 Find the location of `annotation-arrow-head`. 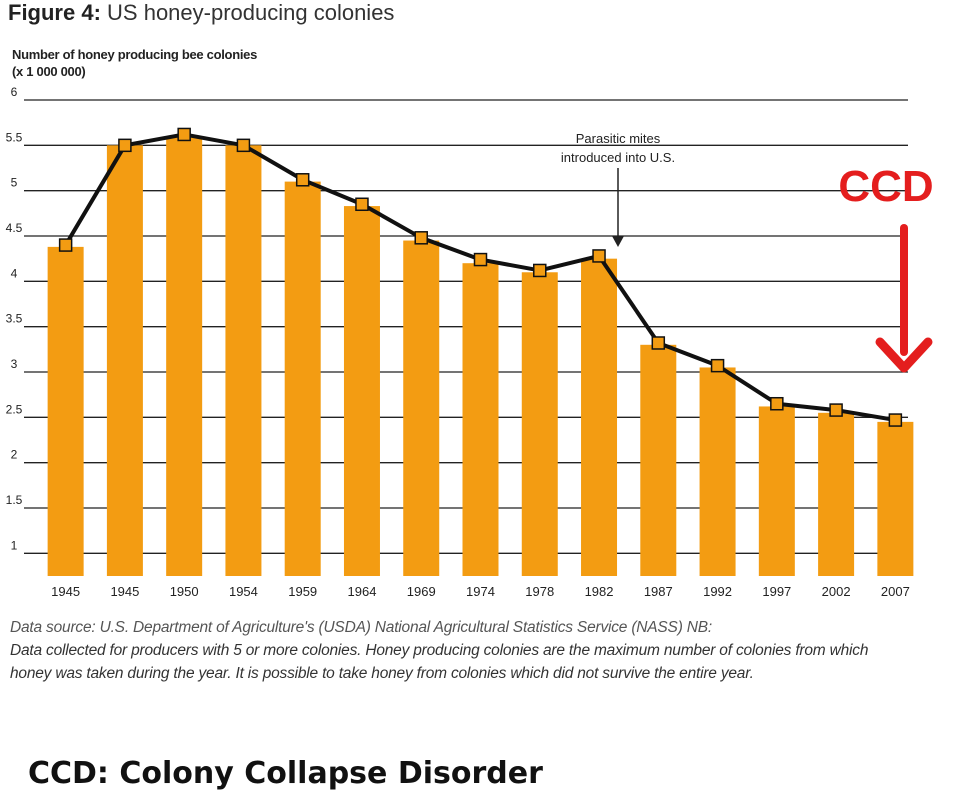

annotation-arrow-head is located at coordinates (618, 241).